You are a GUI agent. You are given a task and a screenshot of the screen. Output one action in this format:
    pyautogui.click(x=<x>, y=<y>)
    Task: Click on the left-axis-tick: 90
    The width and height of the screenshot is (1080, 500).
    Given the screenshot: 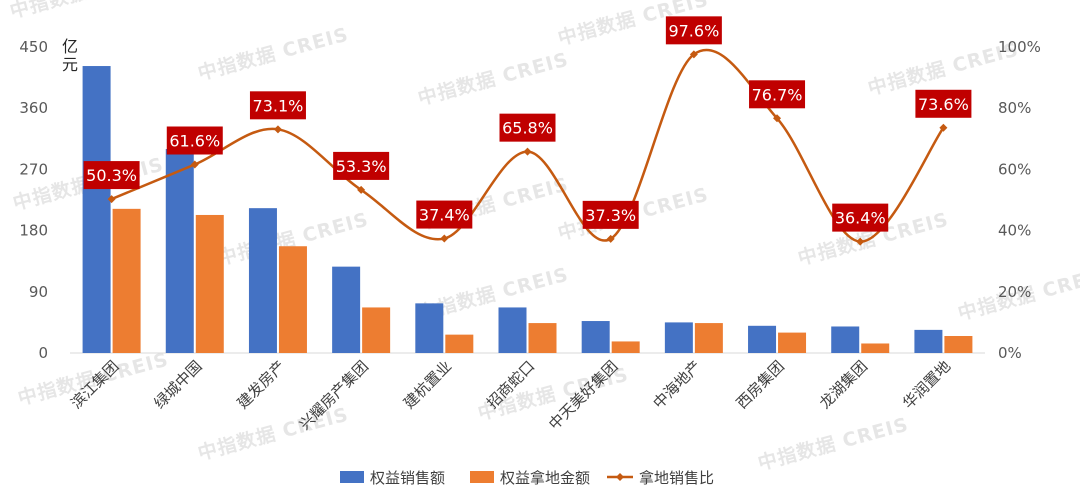 What is the action you would take?
    pyautogui.click(x=38, y=292)
    